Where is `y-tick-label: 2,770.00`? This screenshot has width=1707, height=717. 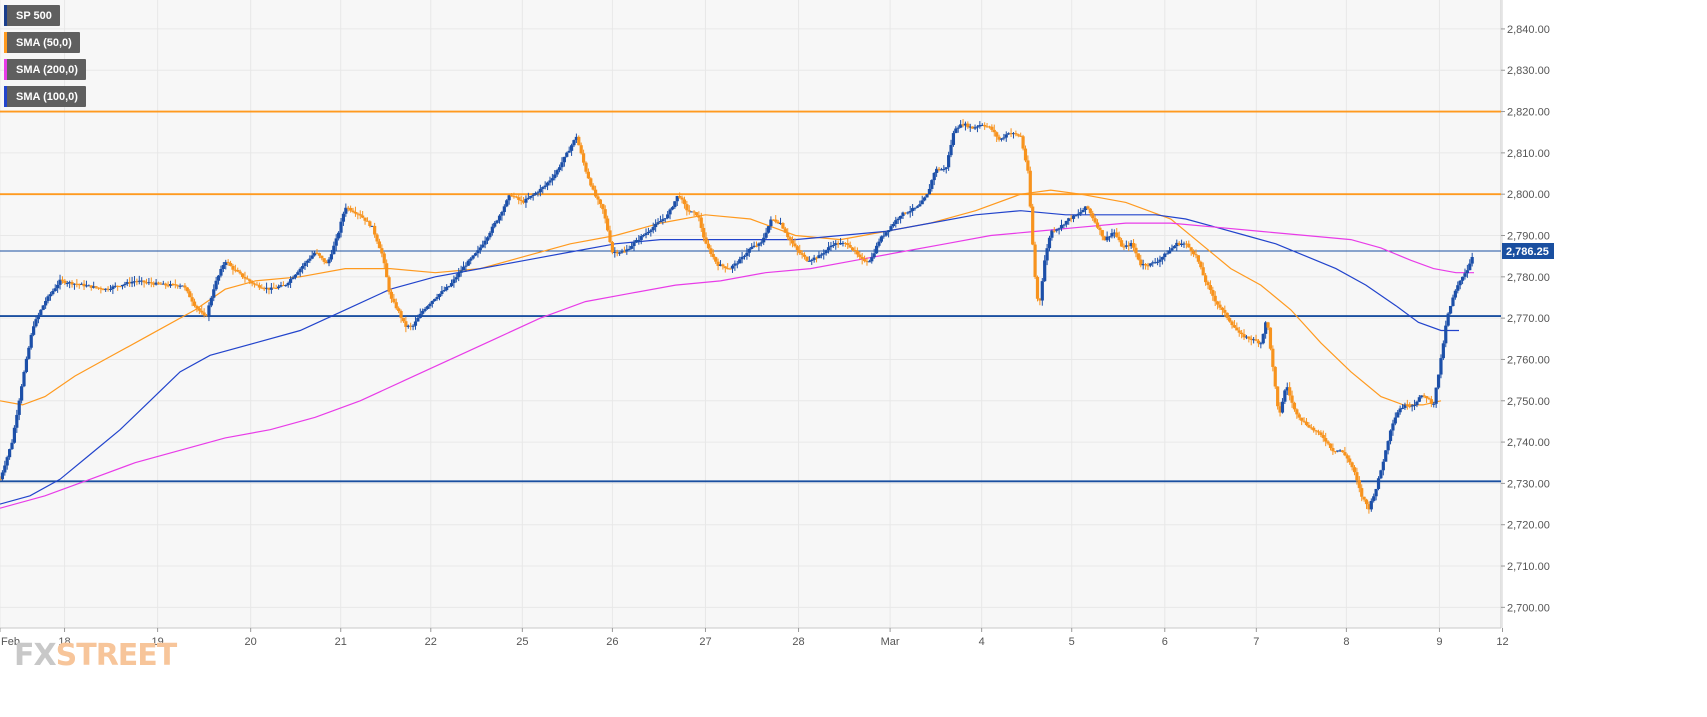 y-tick-label: 2,770.00 is located at coordinates (1528, 319).